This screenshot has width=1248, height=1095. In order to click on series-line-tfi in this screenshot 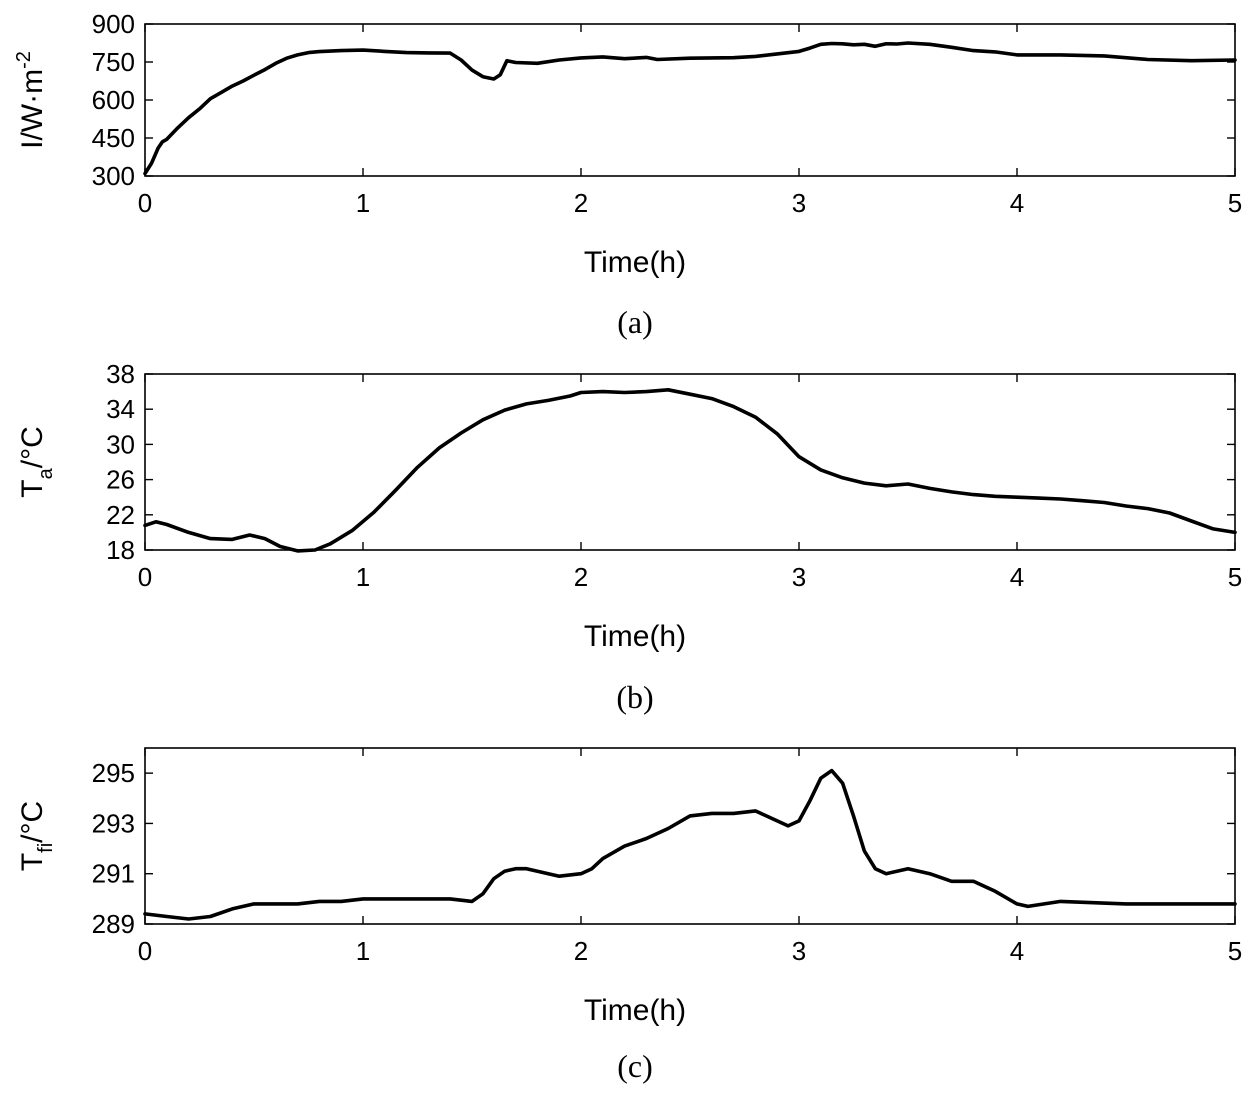, I will do `click(690, 844)`.